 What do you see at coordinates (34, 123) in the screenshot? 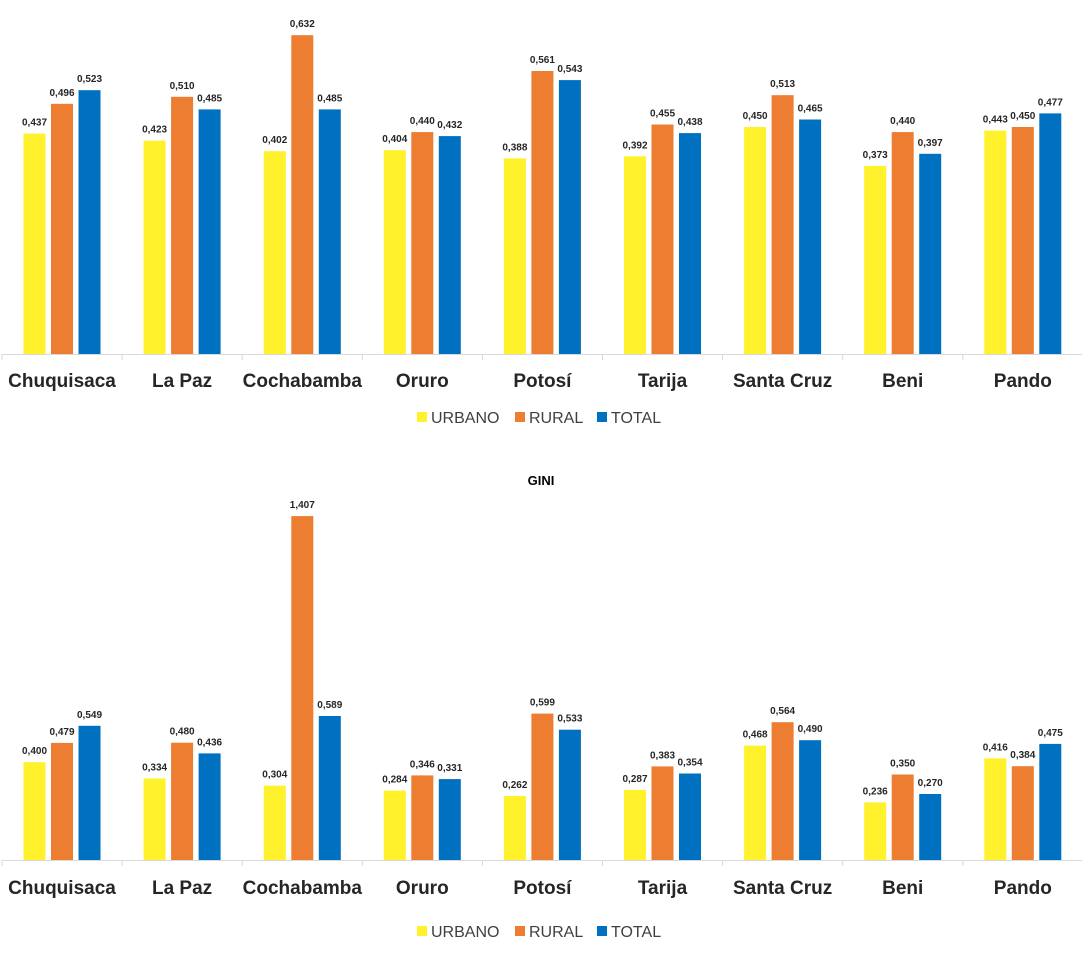
I see `data-label-urbano-1: 0,437` at bounding box center [34, 123].